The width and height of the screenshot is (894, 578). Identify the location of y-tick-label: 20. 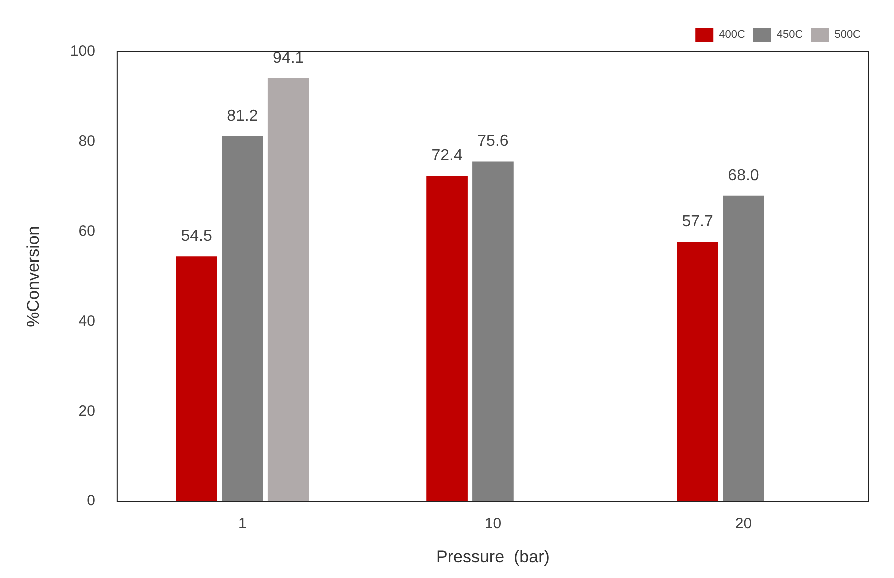
(87, 411).